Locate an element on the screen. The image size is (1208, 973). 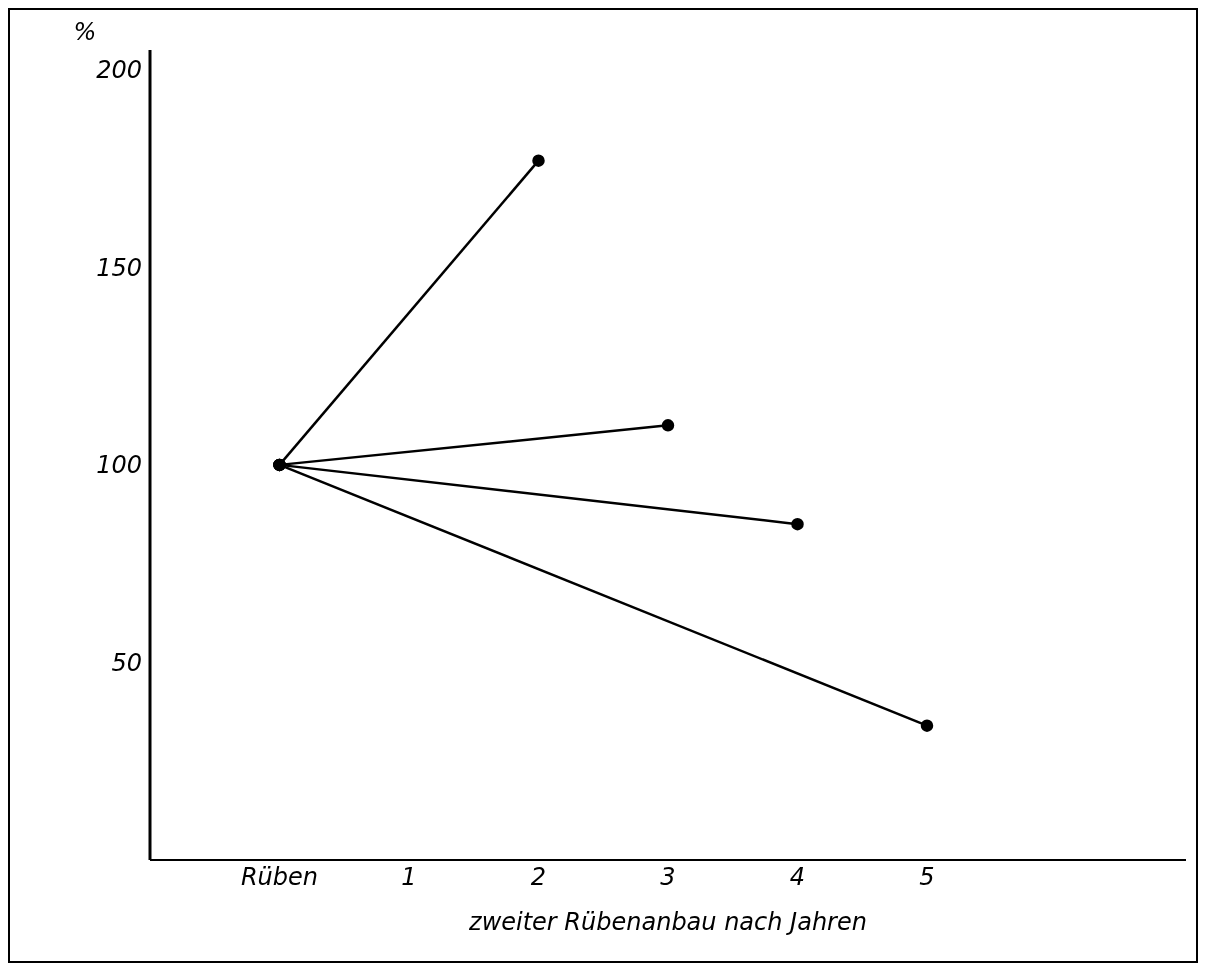
x-tick-label: 4 is located at coordinates (797, 877).